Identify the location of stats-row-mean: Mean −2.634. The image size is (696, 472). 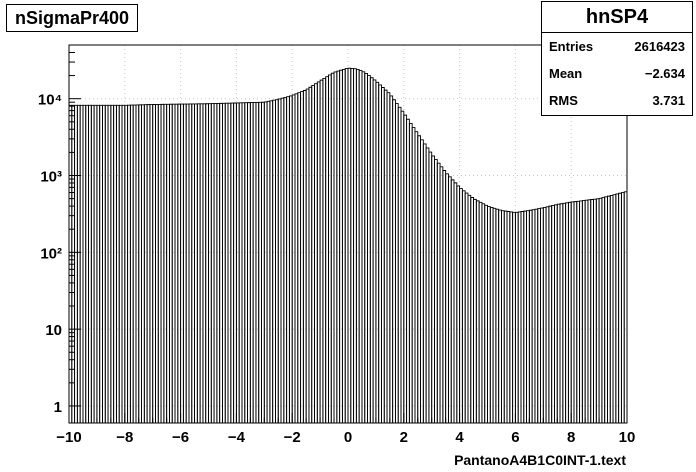
(617, 73).